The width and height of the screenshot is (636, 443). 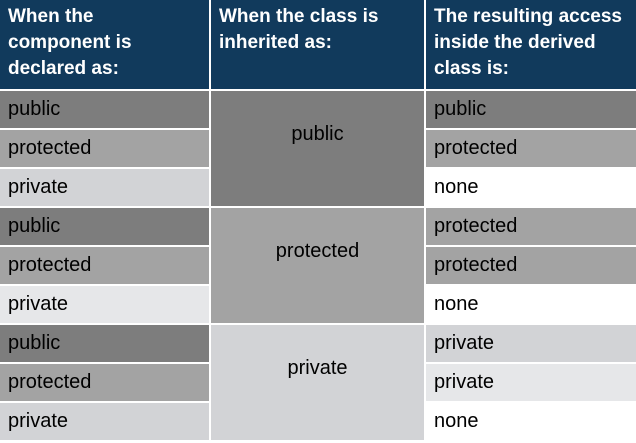 What do you see at coordinates (530, 109) in the screenshot?
I see `result-cell: public` at bounding box center [530, 109].